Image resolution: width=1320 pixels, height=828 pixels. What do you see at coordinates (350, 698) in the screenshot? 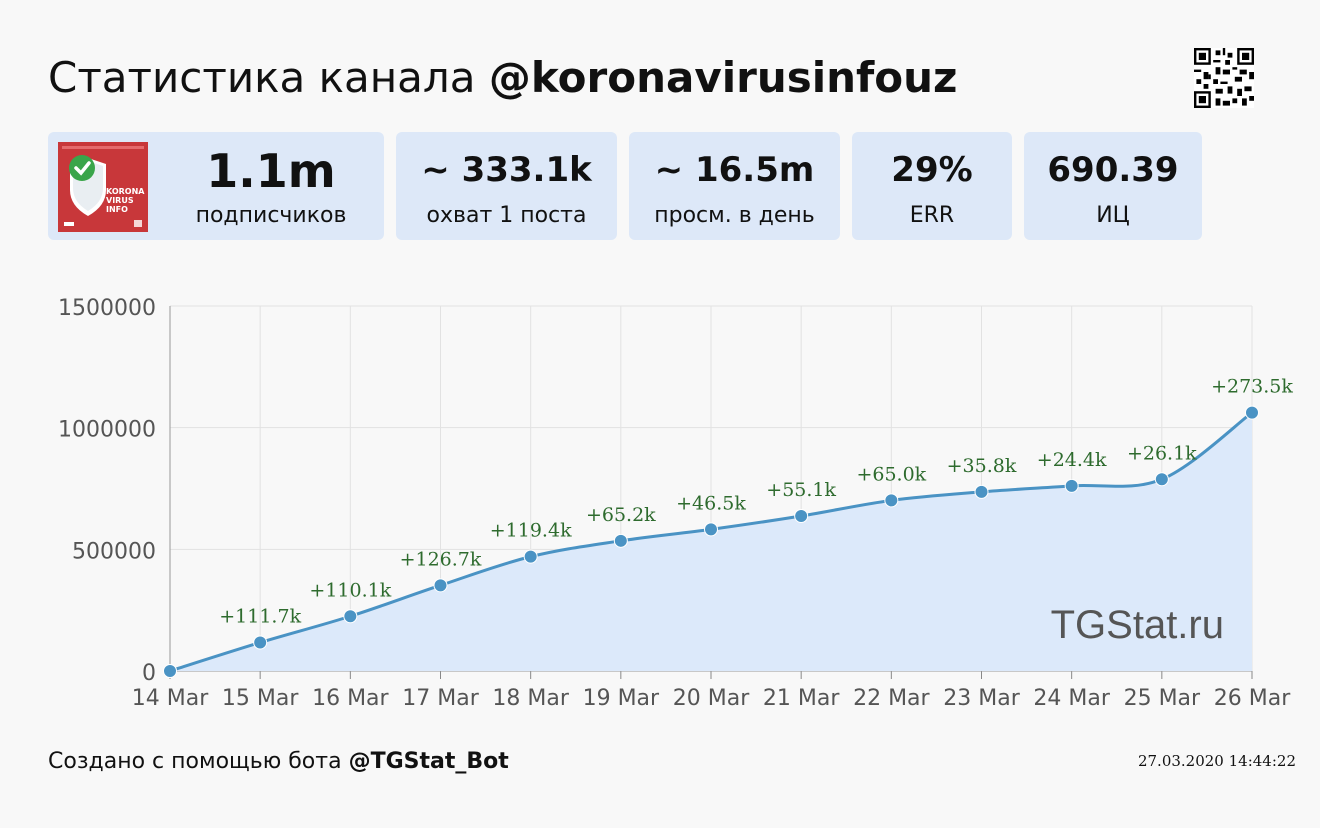
I see `x-tick-label: 16 Mar` at bounding box center [350, 698].